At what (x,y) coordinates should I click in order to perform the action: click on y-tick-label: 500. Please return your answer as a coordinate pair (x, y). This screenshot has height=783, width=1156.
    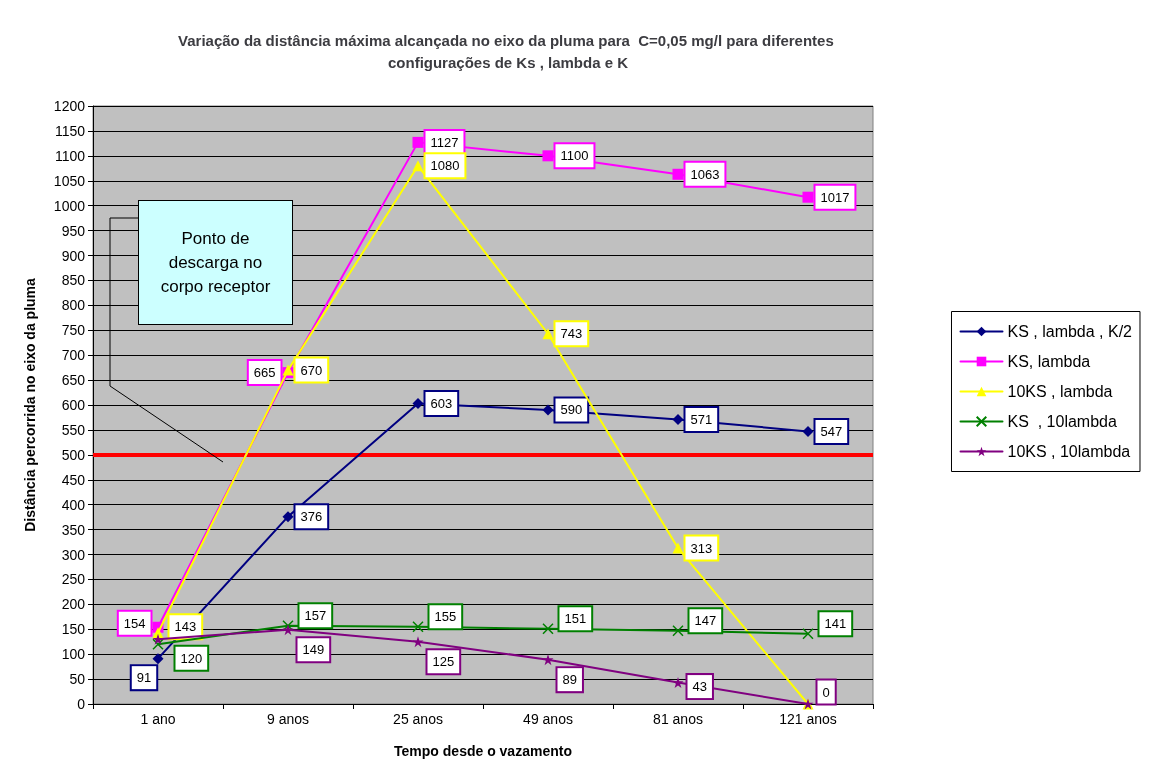
    Looking at the image, I should click on (73, 454).